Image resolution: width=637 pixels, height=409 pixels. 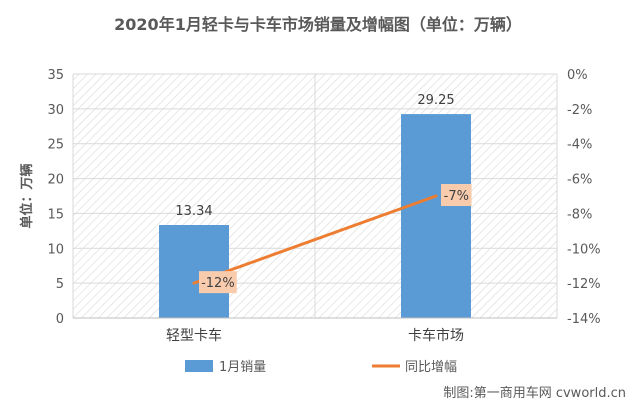 What do you see at coordinates (436, 216) in the screenshot?
I see `bar` at bounding box center [436, 216].